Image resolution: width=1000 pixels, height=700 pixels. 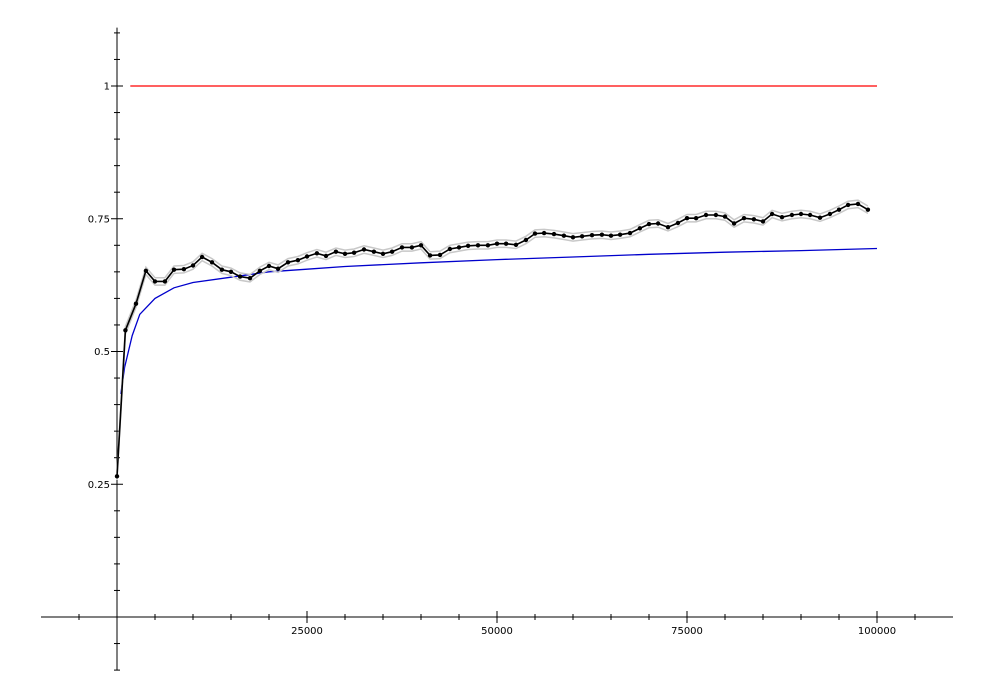 I want to click on y-tick-label: 0.75, so click(x=99, y=219).